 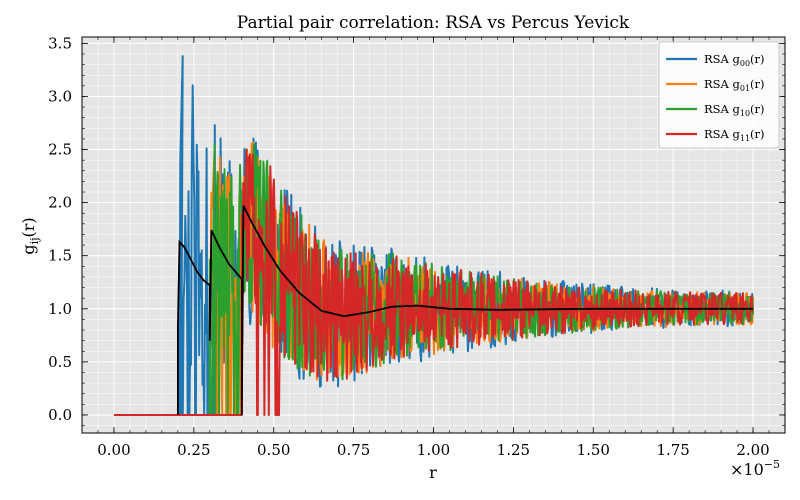 I want to click on x-axis-label: r, so click(x=433, y=472).